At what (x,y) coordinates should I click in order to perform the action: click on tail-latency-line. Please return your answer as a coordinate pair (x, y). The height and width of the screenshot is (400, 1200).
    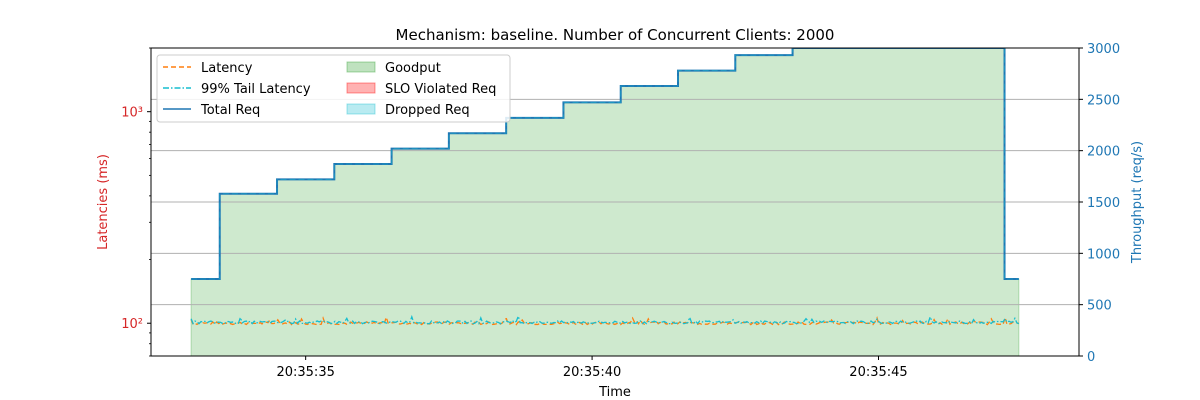
    Looking at the image, I should click on (605, 319).